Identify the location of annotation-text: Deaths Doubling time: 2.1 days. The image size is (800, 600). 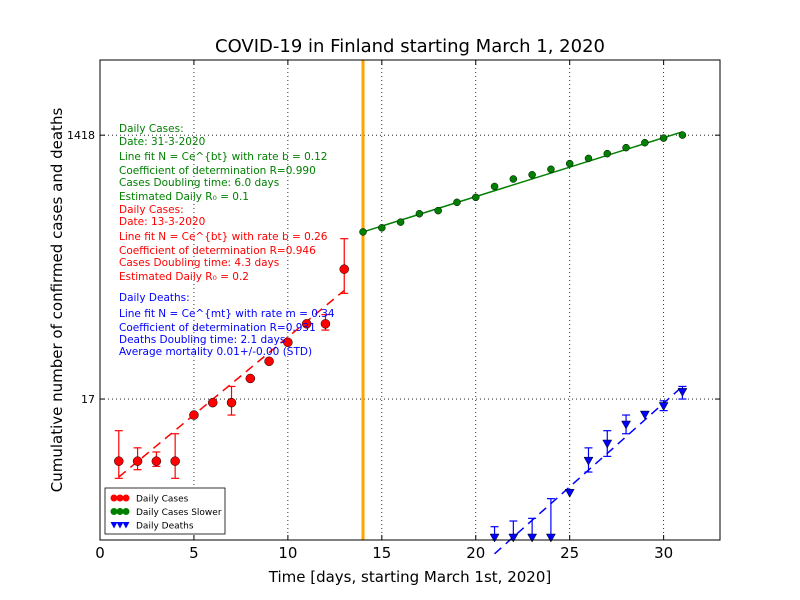
(202, 340).